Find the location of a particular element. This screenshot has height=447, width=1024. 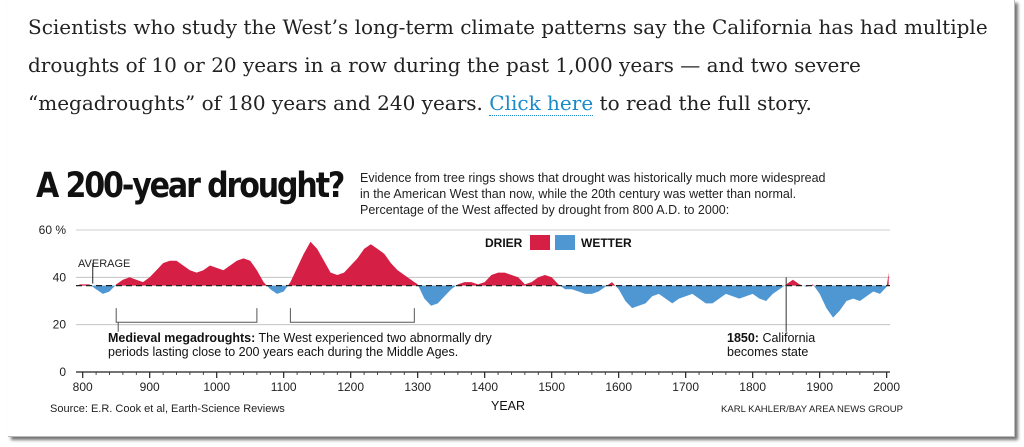

annotations is located at coordinates (439, 297).